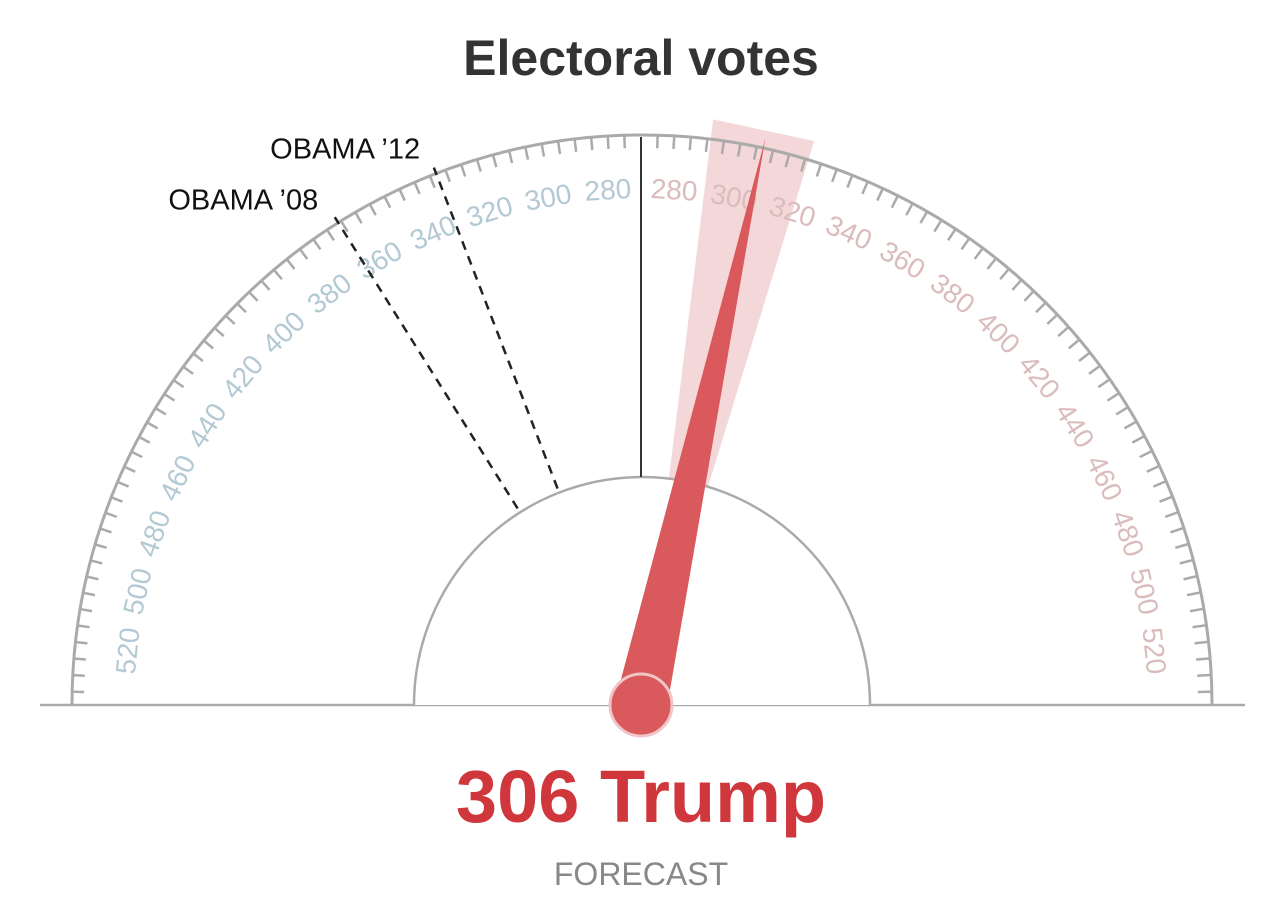 This screenshot has height=899, width=1280. Describe the element at coordinates (608, 190) in the screenshot. I see `tick-label-left-280: 280` at that location.